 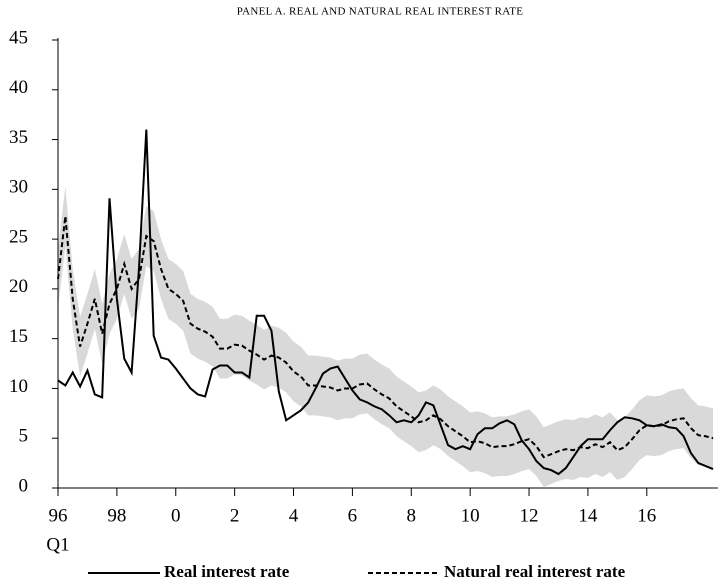 I want to click on y-tick-label: 30, so click(x=18, y=187).